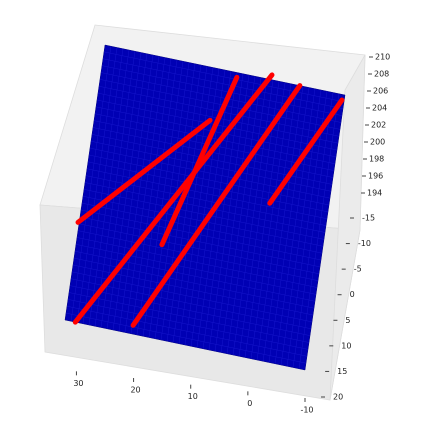 The width and height of the screenshot is (424, 434). What do you see at coordinates (347, 227) in the screenshot?
I see `side-pane` at bounding box center [347, 227].